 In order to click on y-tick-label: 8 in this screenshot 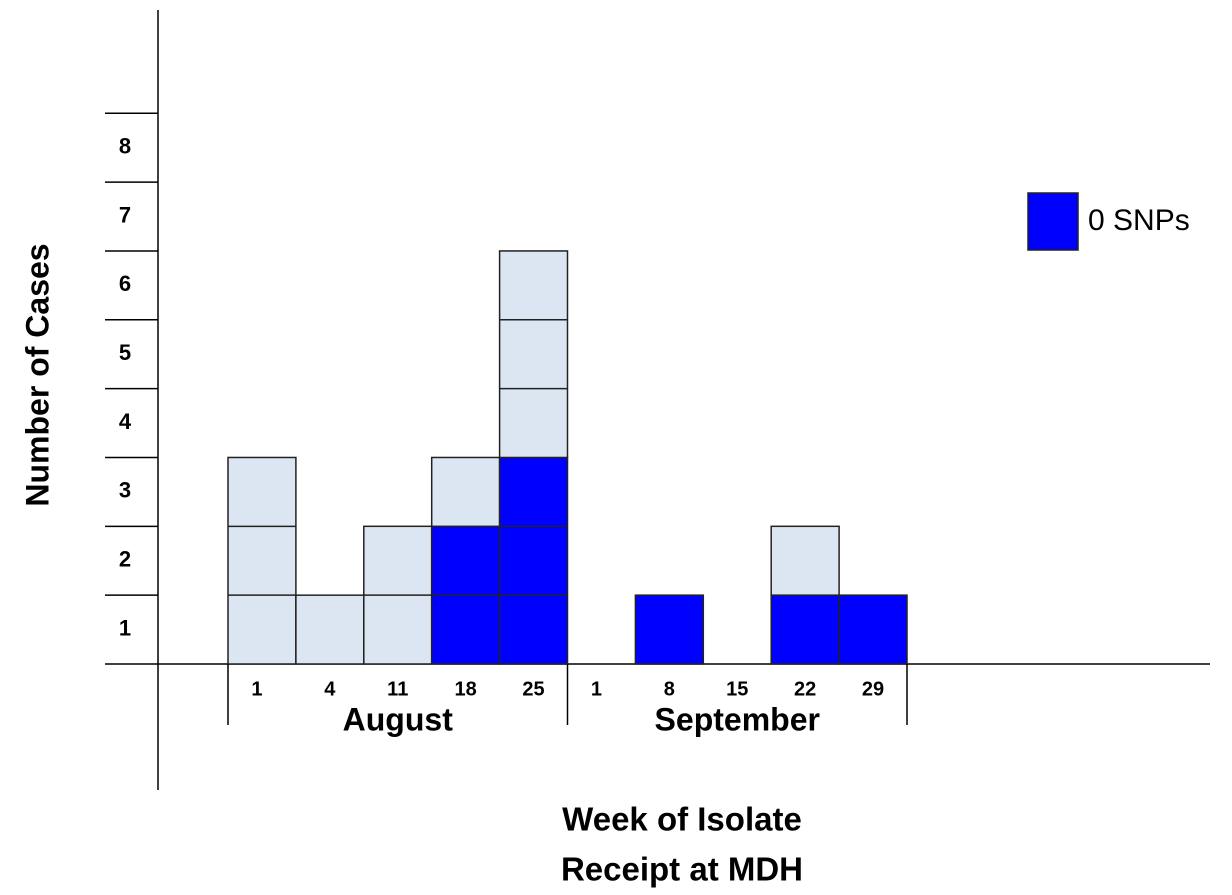, I will do `click(125, 145)`.